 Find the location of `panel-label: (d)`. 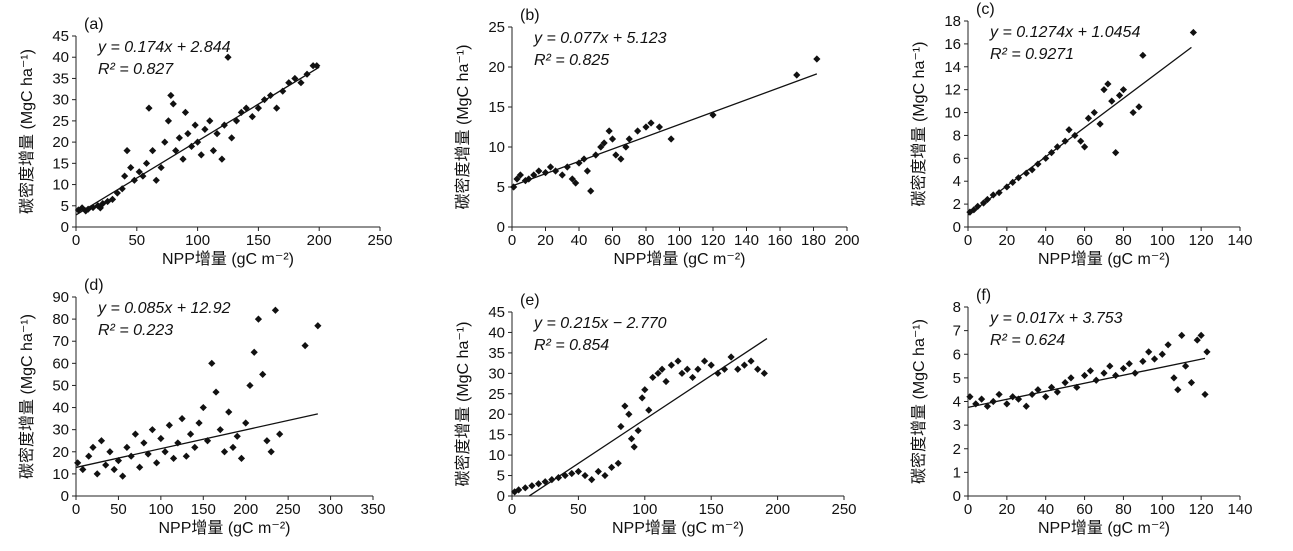

panel-label: (d) is located at coordinates (94, 285).